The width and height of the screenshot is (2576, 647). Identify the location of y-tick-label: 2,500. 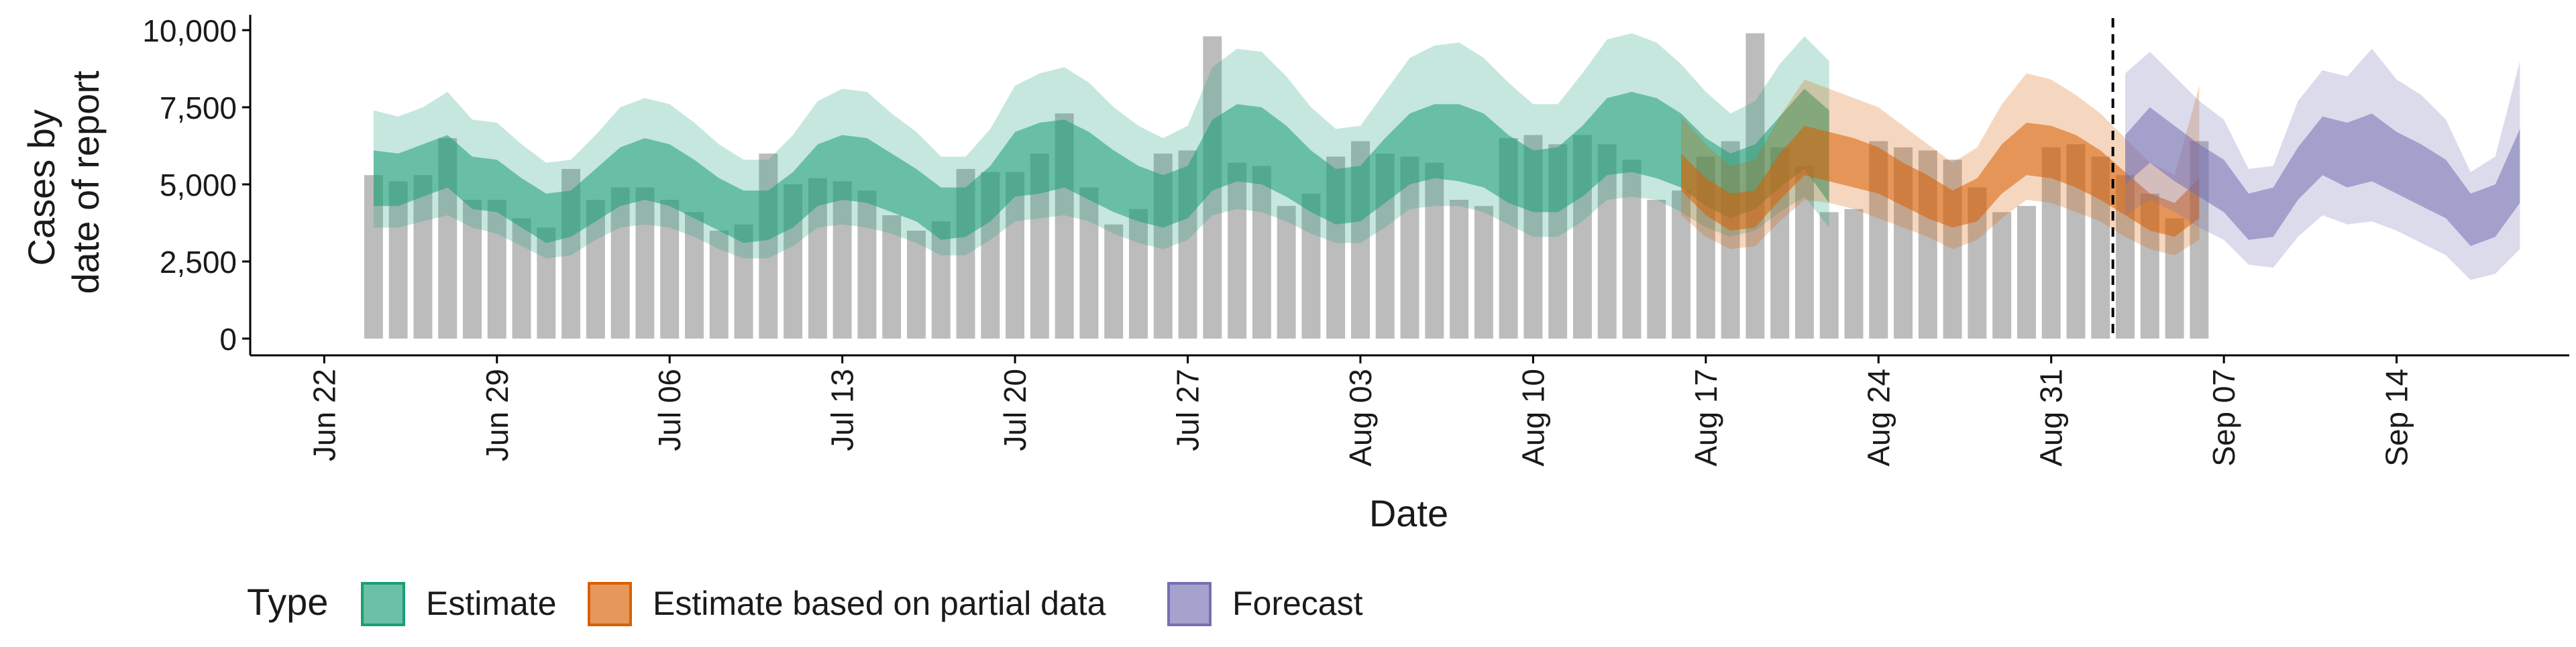
(198, 262).